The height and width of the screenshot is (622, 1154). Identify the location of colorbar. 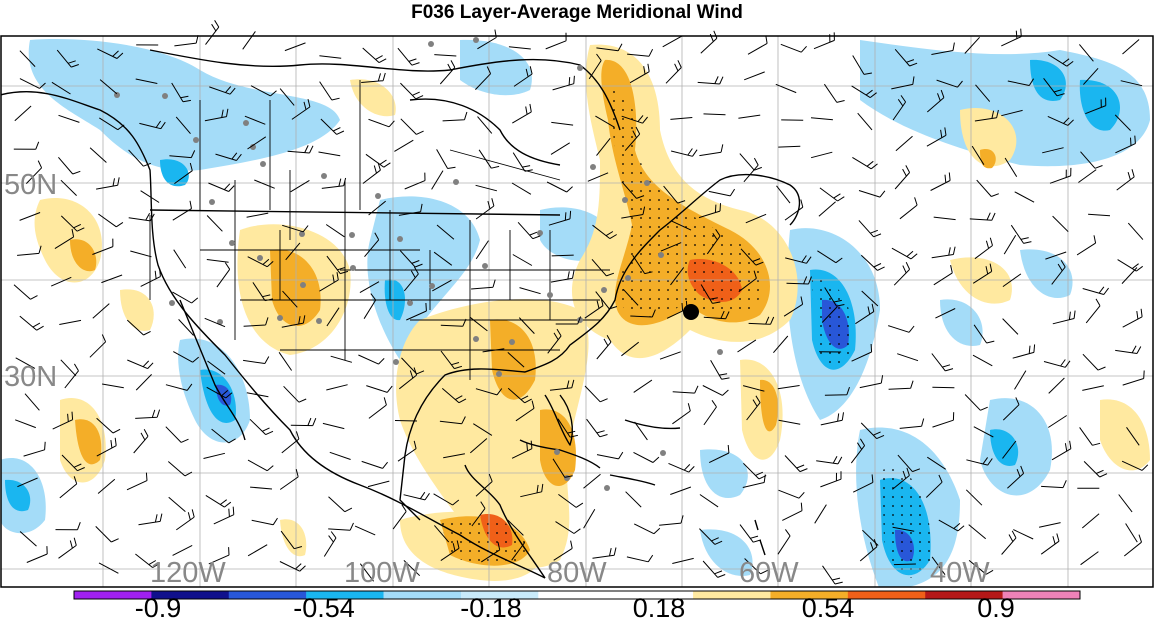
(577, 595).